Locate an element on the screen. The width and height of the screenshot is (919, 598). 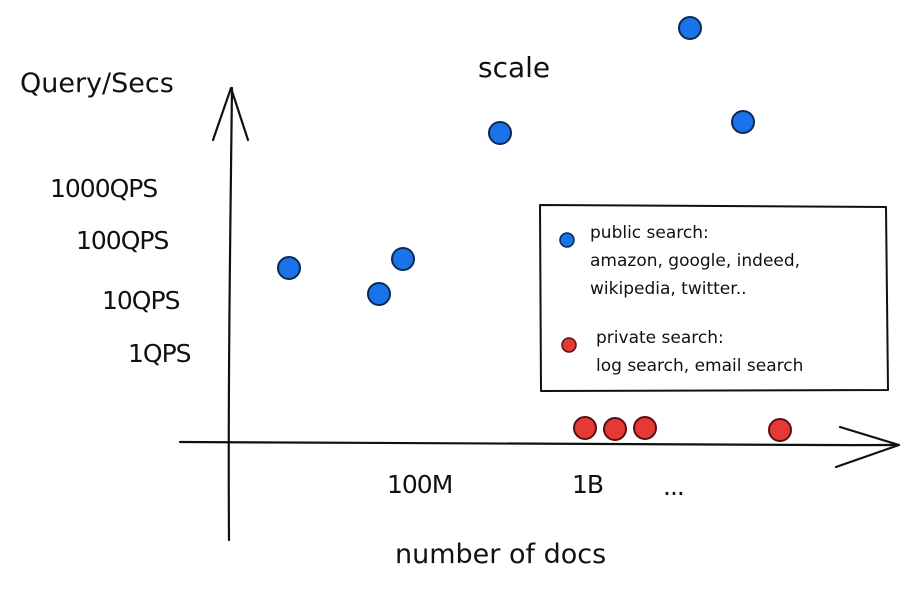
legend-public-line: amazon, google, indeed, is located at coordinates (695, 261).